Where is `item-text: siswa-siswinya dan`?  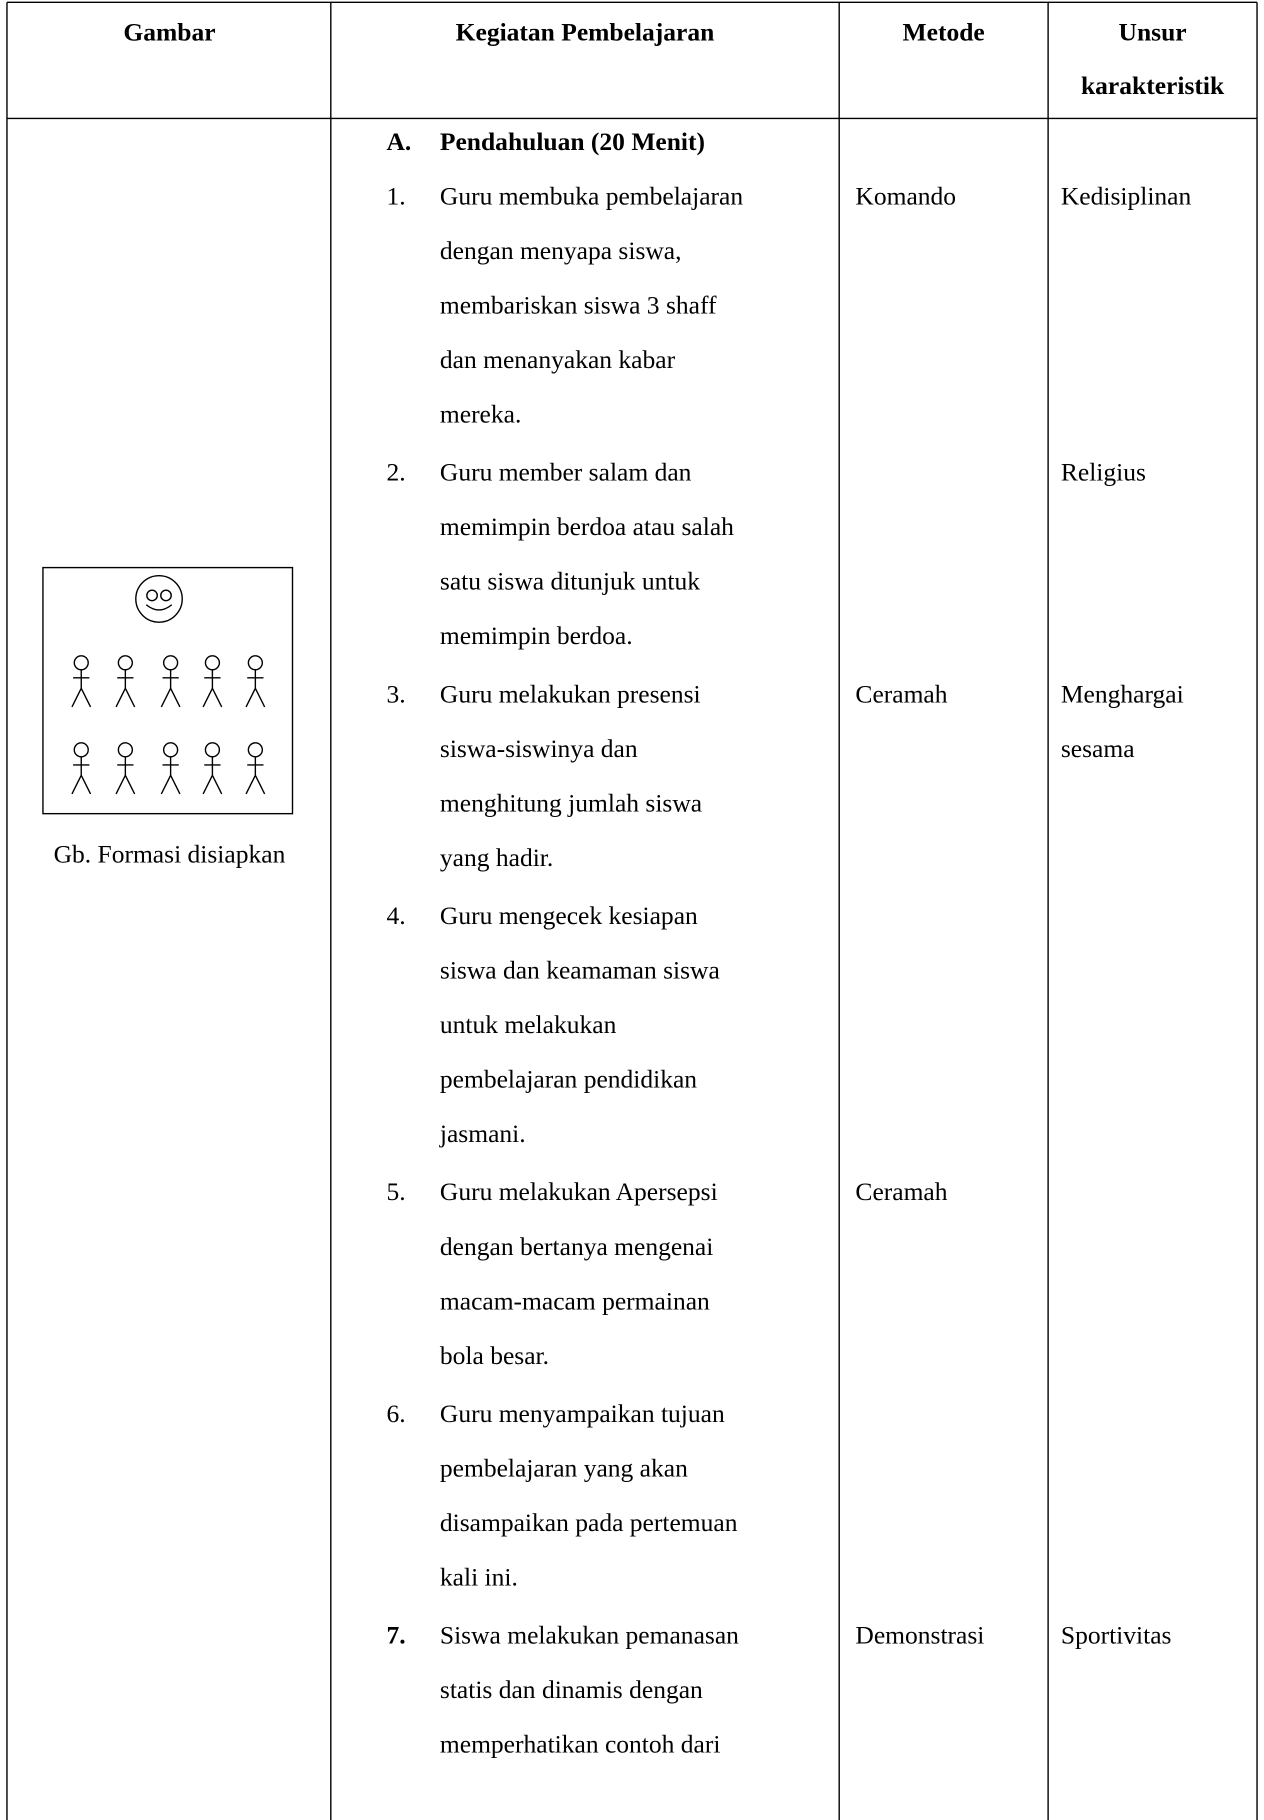 item-text: siswa-siswinya dan is located at coordinates (539, 748).